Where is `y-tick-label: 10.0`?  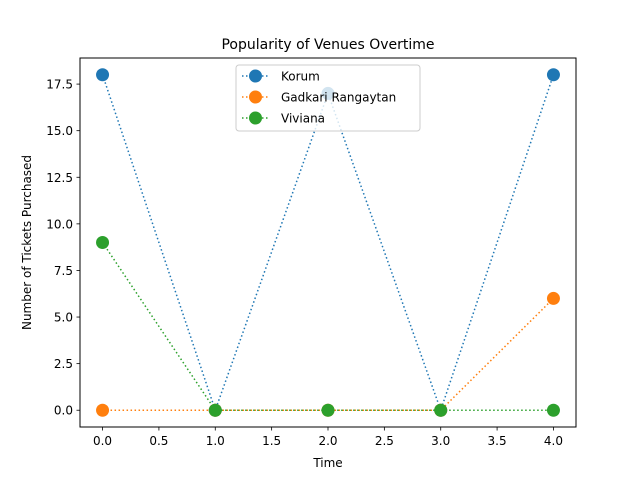
y-tick-label: 10.0 is located at coordinates (59, 224).